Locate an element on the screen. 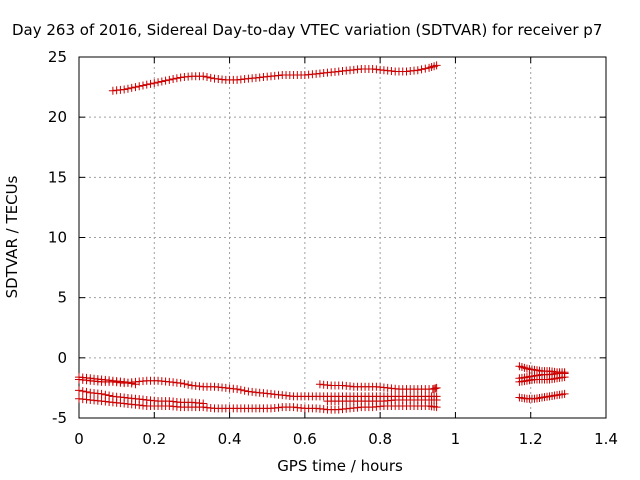 The width and height of the screenshot is (640, 480). x-axis-label: GPS time / hours is located at coordinates (340, 466).